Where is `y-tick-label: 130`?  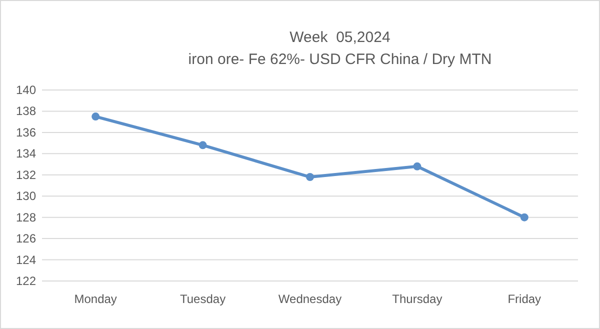 y-tick-label: 130 is located at coordinates (26, 196).